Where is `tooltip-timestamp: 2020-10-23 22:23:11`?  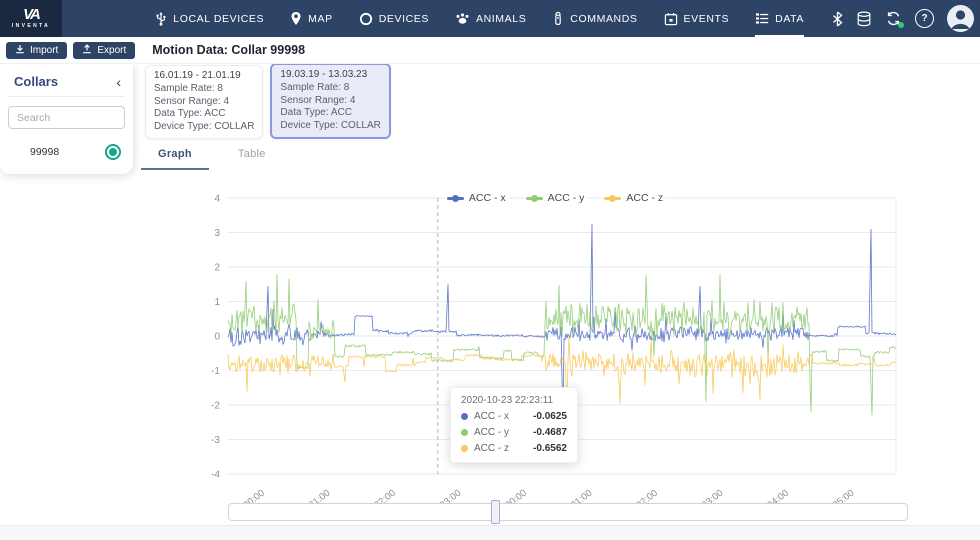
tooltip-timestamp: 2020-10-23 22:23:11 is located at coordinates (507, 400).